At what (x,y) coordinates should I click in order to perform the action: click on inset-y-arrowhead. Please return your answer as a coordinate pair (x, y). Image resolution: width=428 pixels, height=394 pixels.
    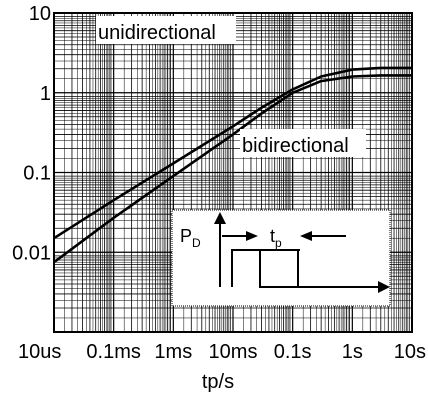
    Looking at the image, I should click on (220, 218).